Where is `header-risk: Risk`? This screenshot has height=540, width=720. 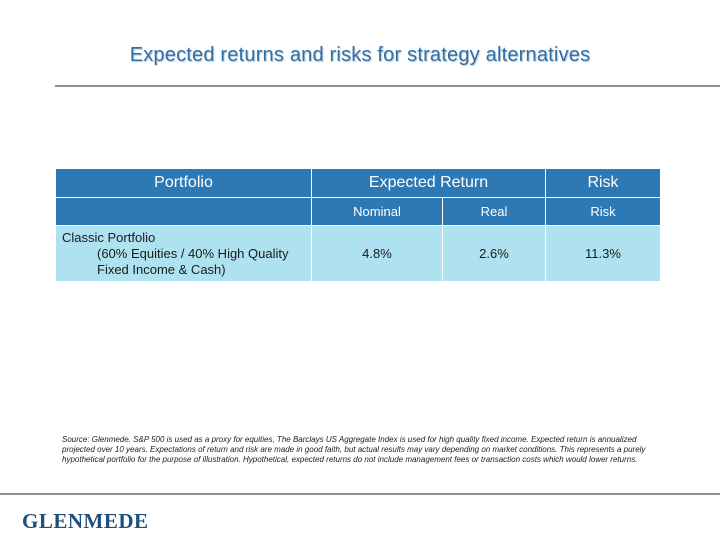
header-risk: Risk is located at coordinates (603, 183).